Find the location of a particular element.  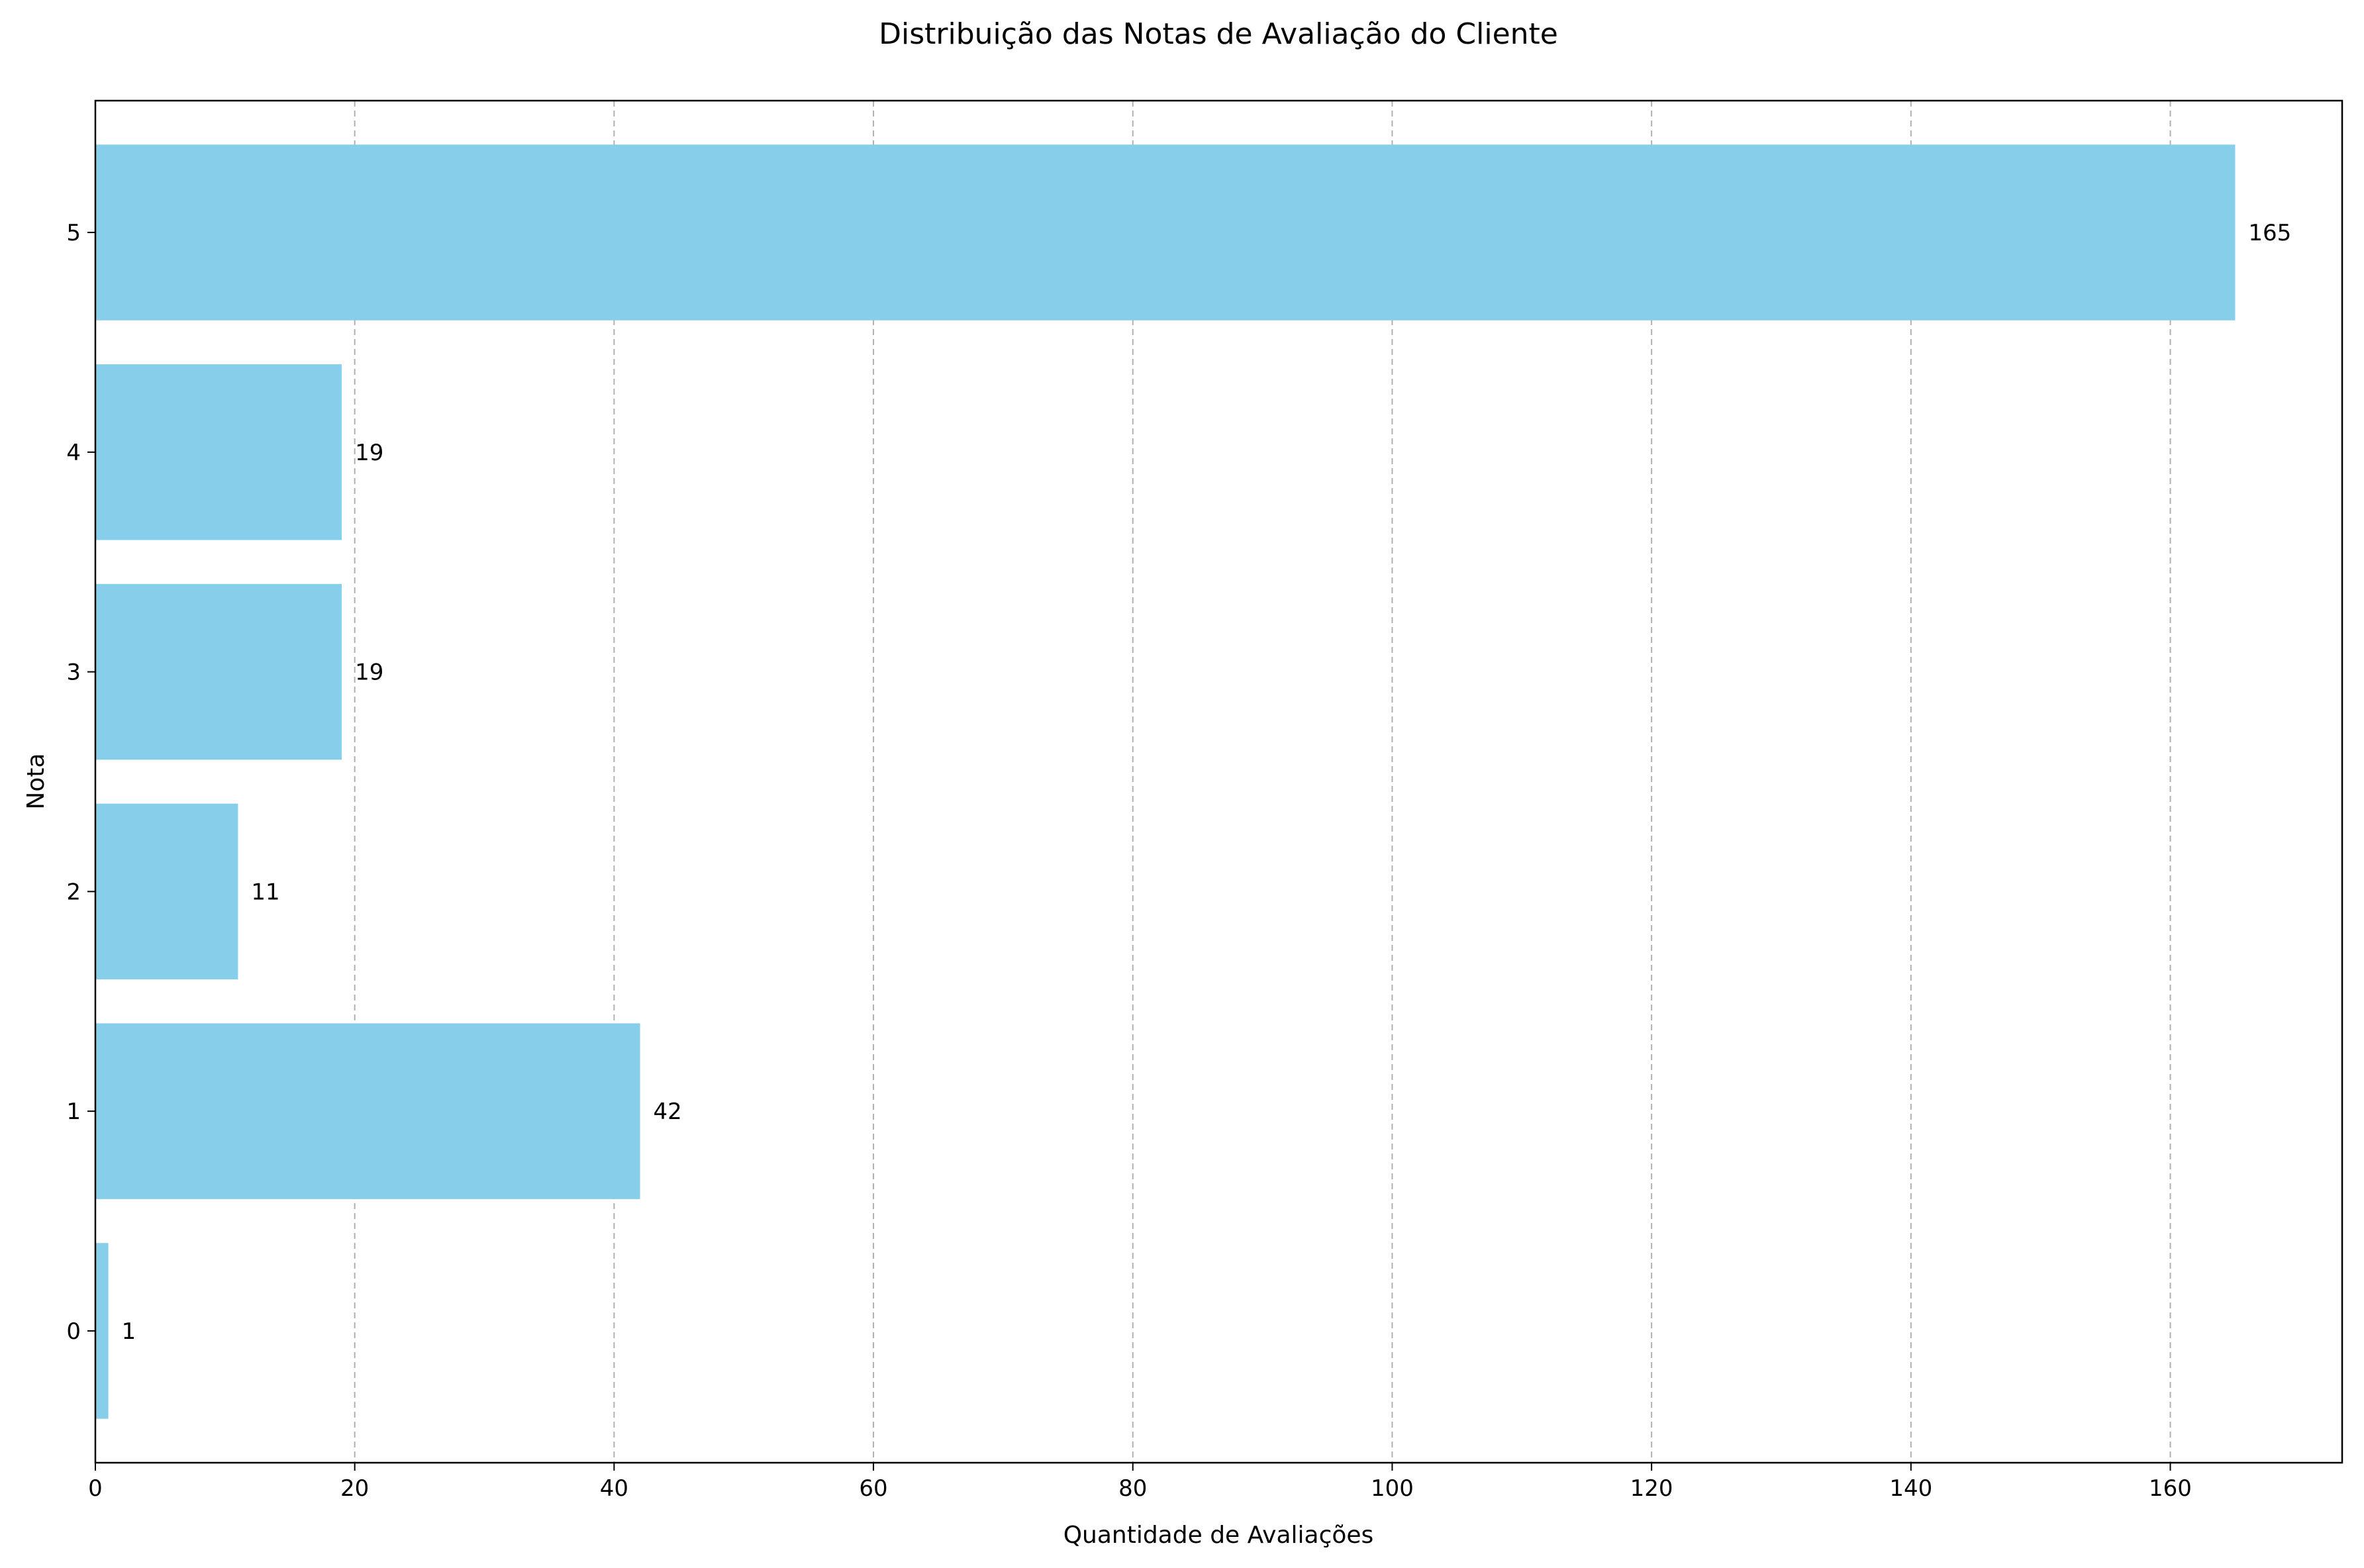

y-axis-label: Nota is located at coordinates (36, 781).